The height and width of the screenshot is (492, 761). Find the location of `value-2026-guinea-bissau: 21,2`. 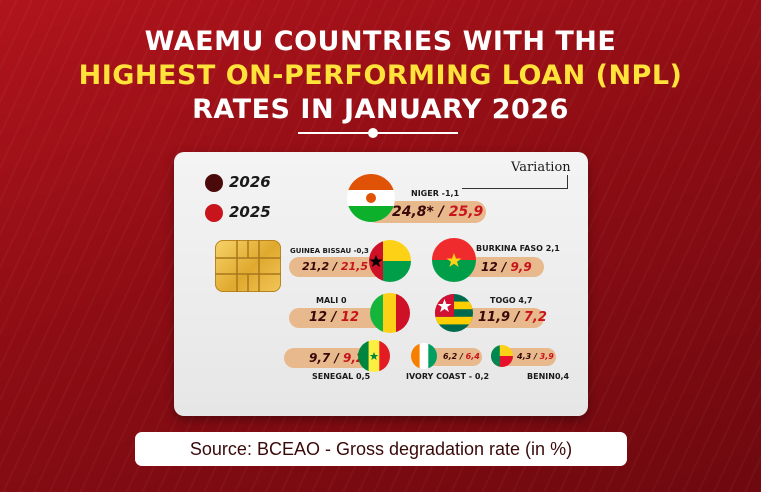

value-2026-guinea-bissau: 21,2 is located at coordinates (316, 266).